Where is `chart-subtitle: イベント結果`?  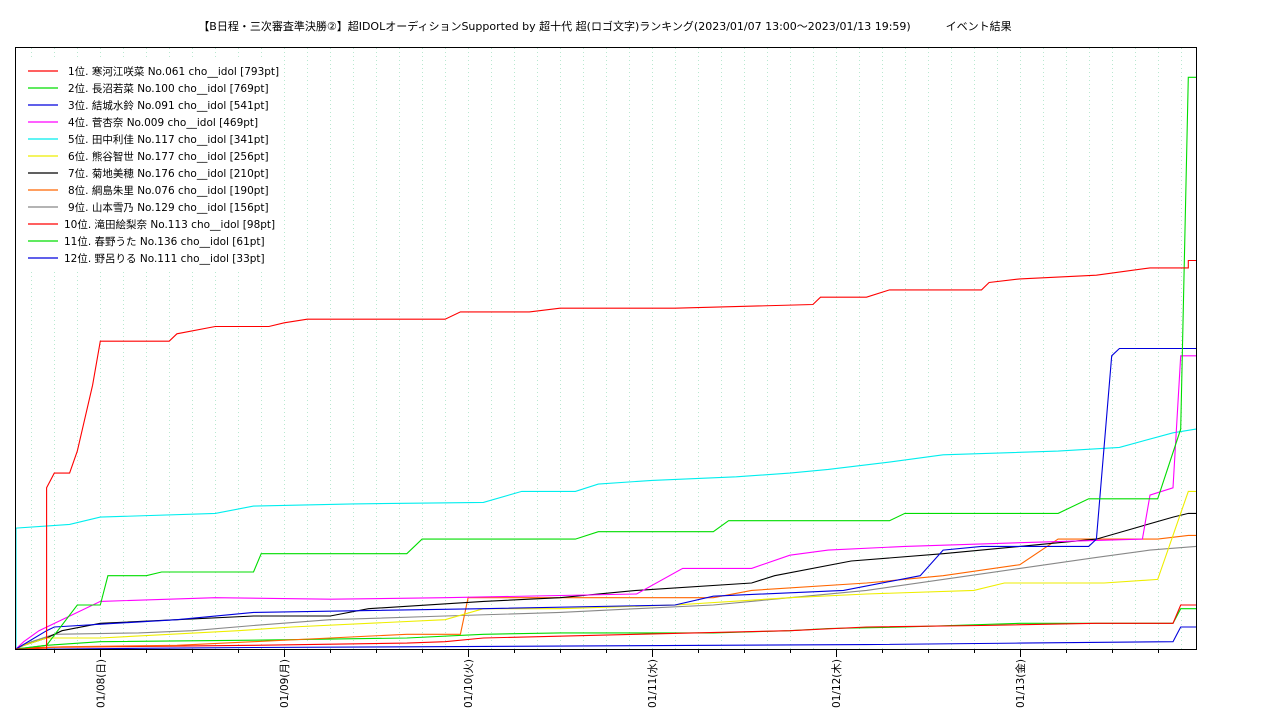
chart-subtitle: イベント結果 is located at coordinates (978, 26).